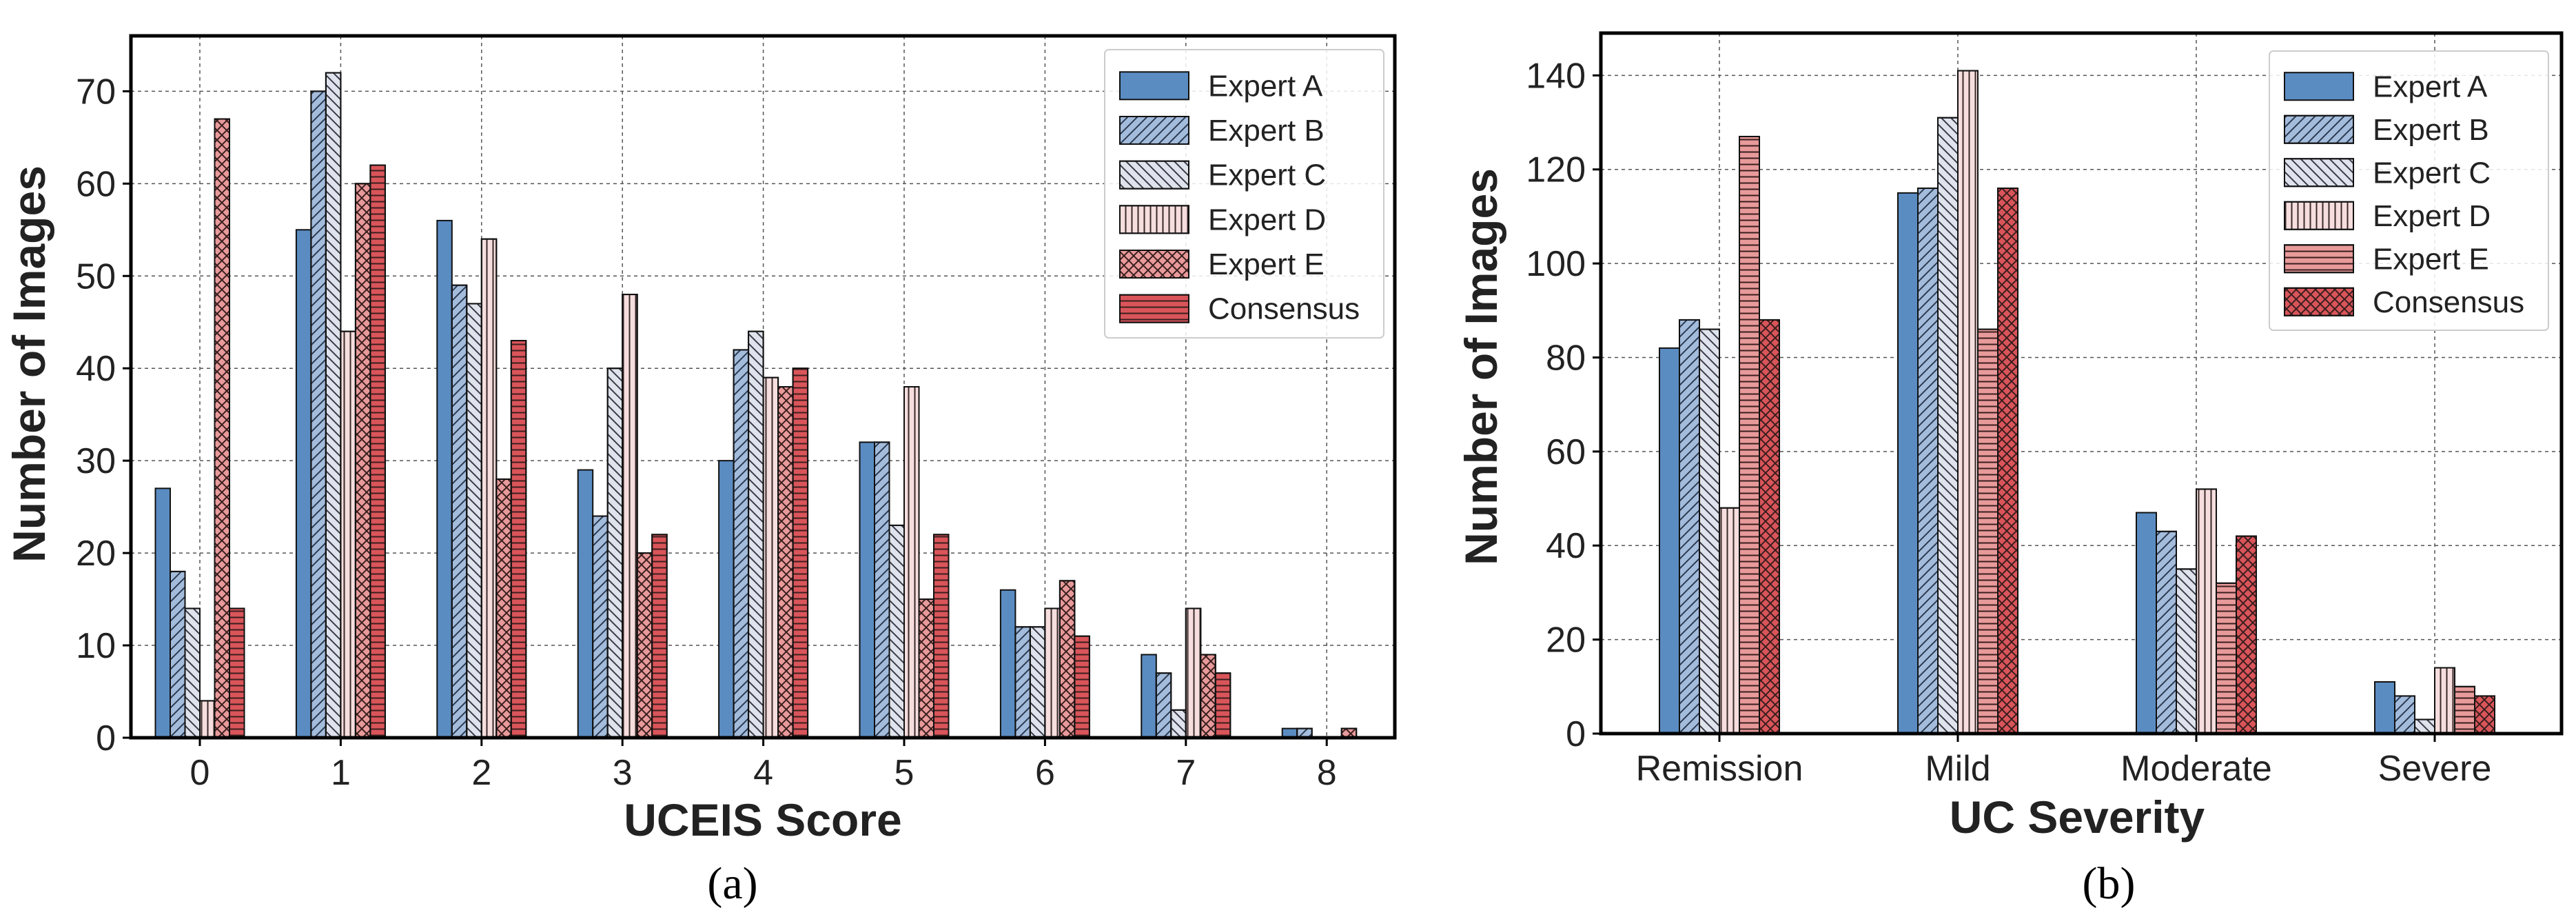  What do you see at coordinates (1566, 358) in the screenshot?
I see `chart-b-ytick-label: 80` at bounding box center [1566, 358].